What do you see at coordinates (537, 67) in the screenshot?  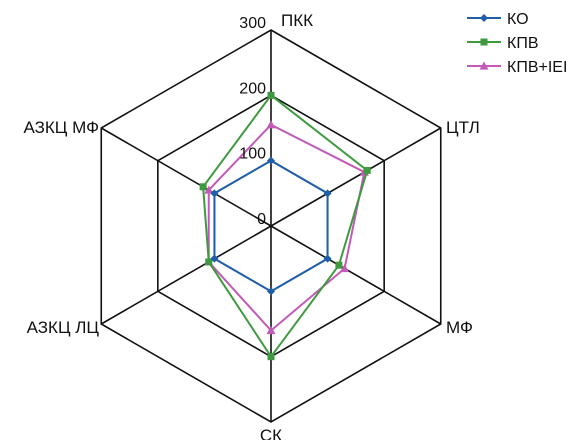 I see `legend-label-3: КПВ+IEI` at bounding box center [537, 67].